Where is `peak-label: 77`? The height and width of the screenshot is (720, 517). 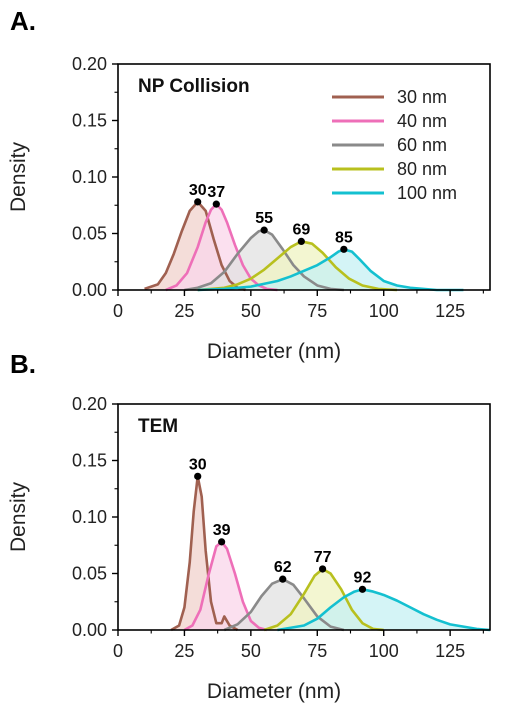
peak-label: 77 is located at coordinates (323, 557).